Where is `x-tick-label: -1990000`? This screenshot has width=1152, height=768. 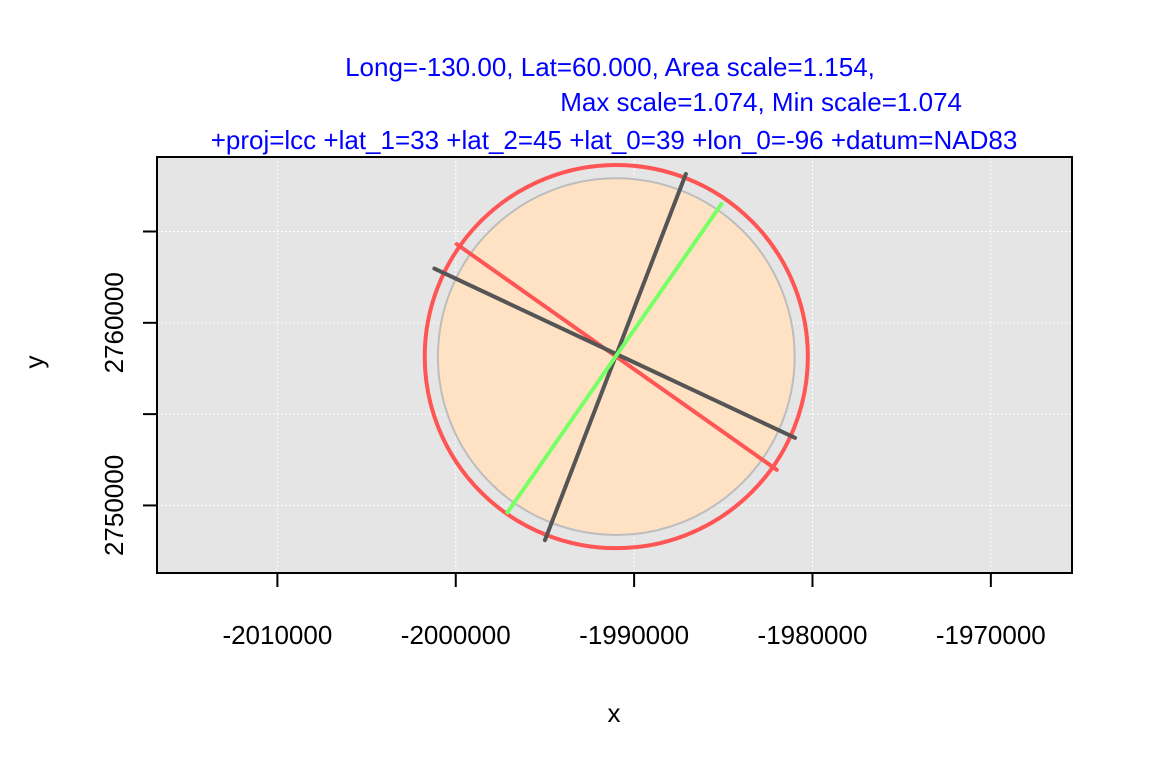
x-tick-label: -1990000 is located at coordinates (634, 635).